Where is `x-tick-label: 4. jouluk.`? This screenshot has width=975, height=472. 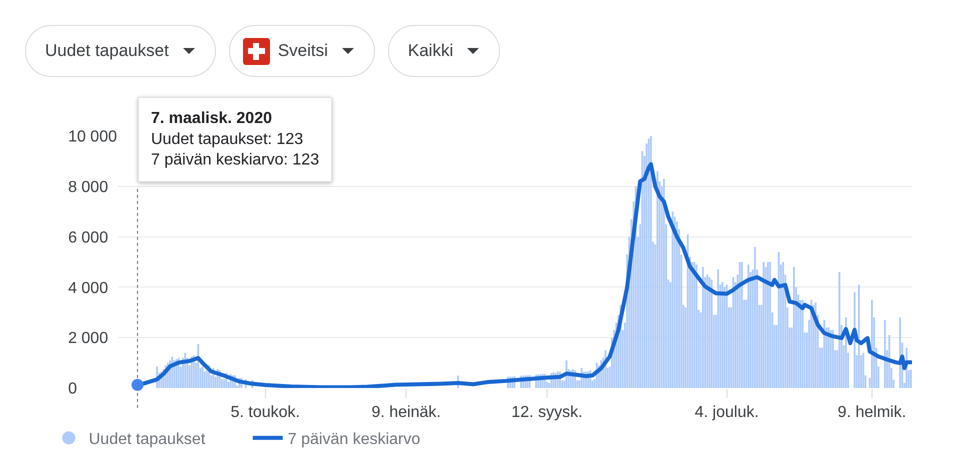
x-tick-label: 4. jouluk. is located at coordinates (726, 413).